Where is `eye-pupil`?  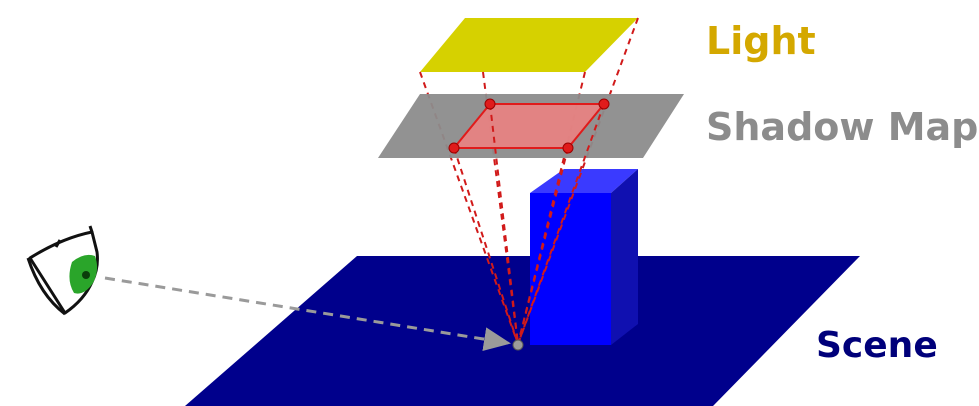
eye-pupil is located at coordinates (86, 275).